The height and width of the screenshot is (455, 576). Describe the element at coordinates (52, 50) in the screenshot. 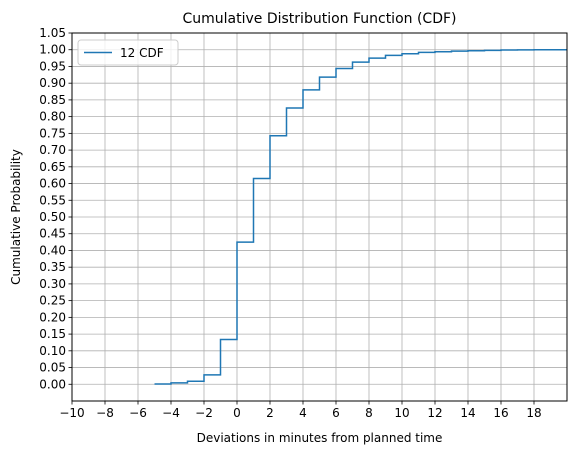

I see `y-tick-label: 1.00` at that location.